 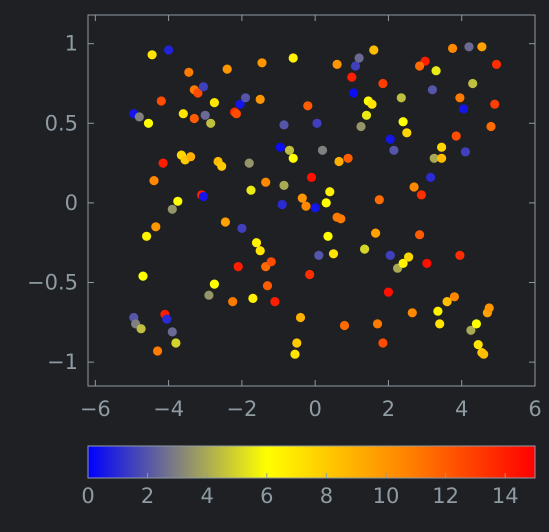 I want to click on x-tick-label: 6, so click(x=534, y=409).